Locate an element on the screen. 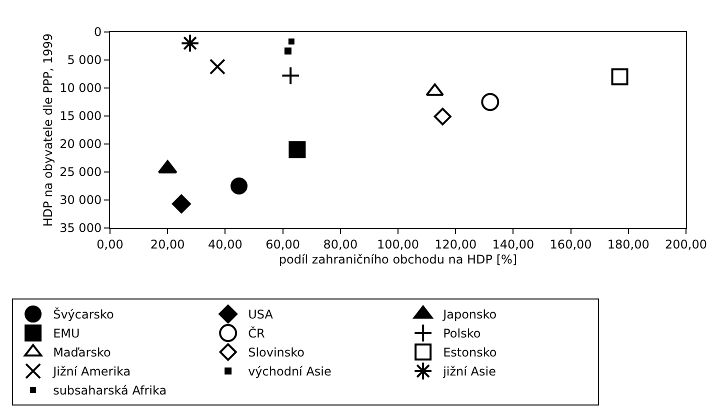 The width and height of the screenshot is (719, 418). y-axis-title: HDP na obyvatele dle PPP, 1999 is located at coordinates (47, 130).